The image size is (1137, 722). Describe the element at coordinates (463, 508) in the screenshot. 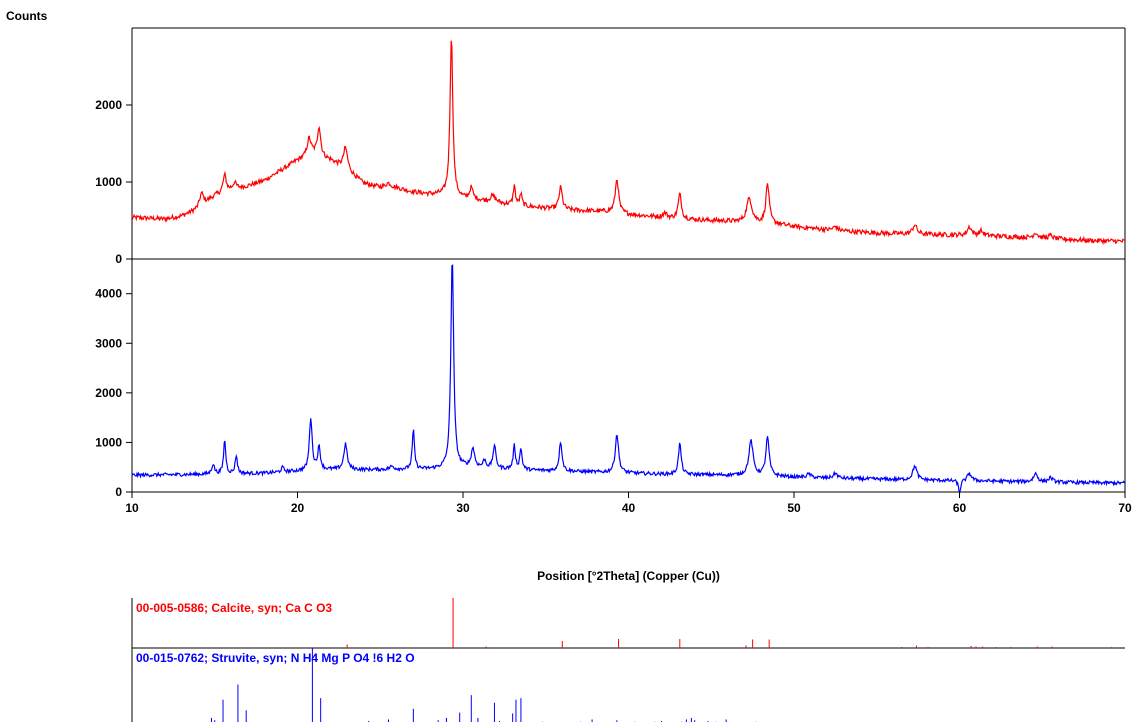

I see `x-tick-label: 30` at that location.